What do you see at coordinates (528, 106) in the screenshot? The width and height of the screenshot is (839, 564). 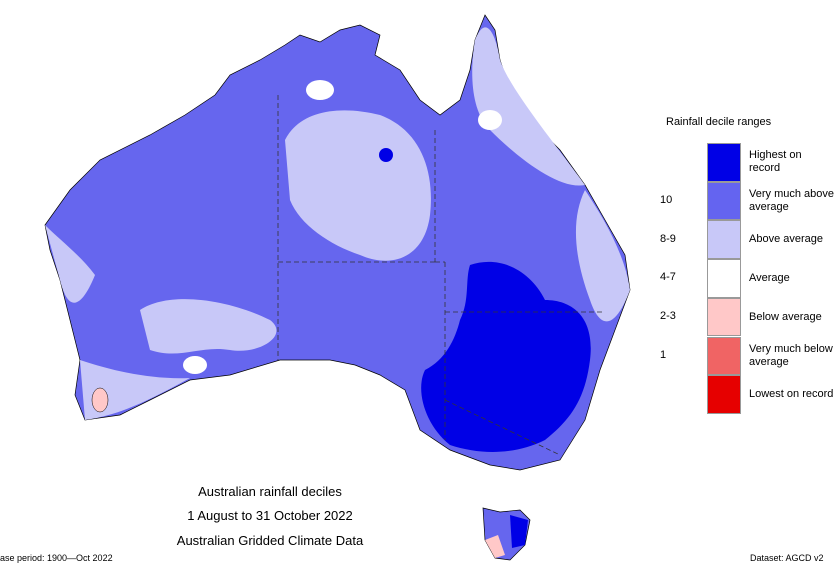 I see `above-ne` at bounding box center [528, 106].